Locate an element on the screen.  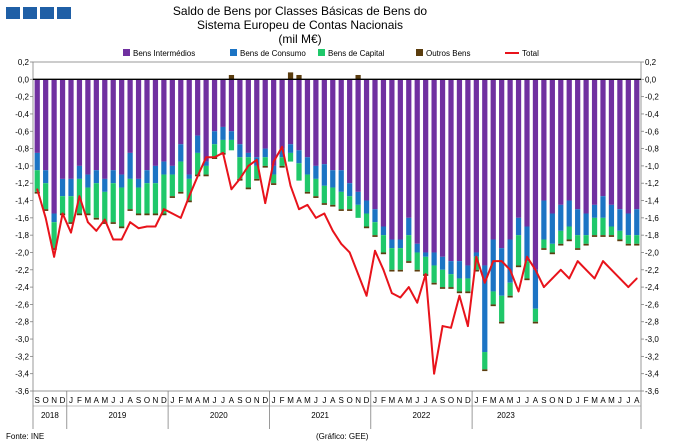
month-tick-label: N is located at coordinates (54, 400).